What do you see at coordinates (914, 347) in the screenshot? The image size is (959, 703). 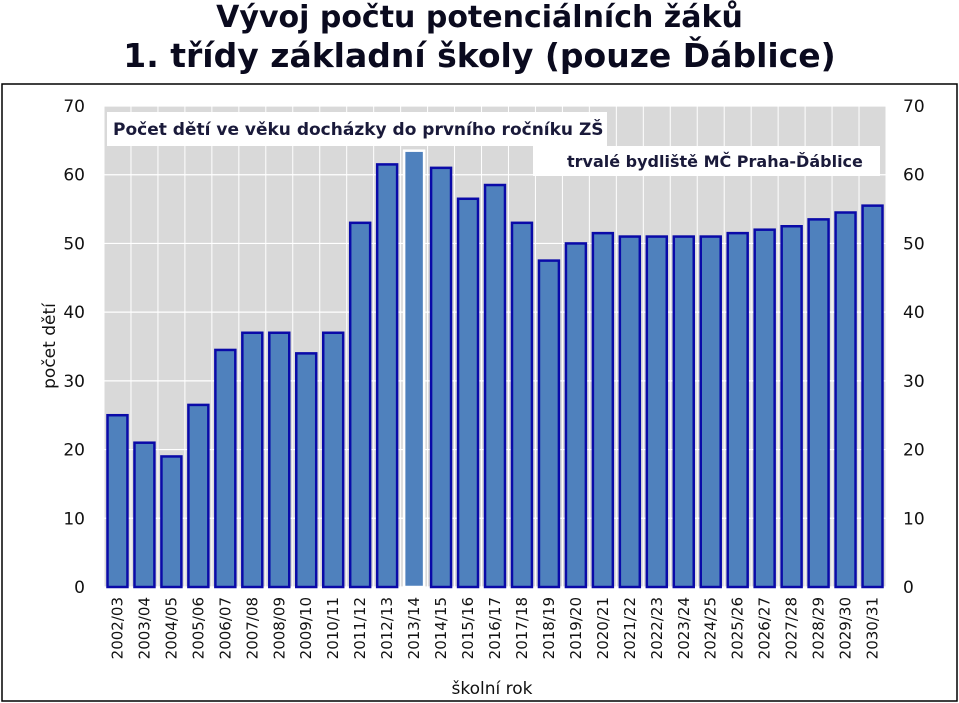 I see `y-axis-right: 0 10 20 30 40 50 60 70` at bounding box center [914, 347].